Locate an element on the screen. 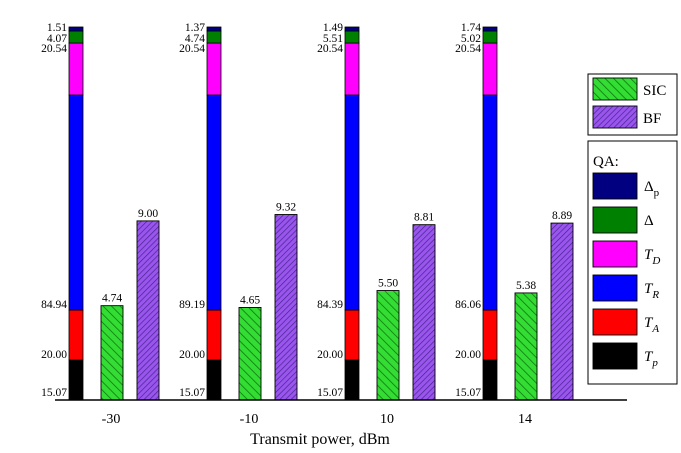 The height and width of the screenshot is (453, 681). legend-label: SIC is located at coordinates (654, 91).